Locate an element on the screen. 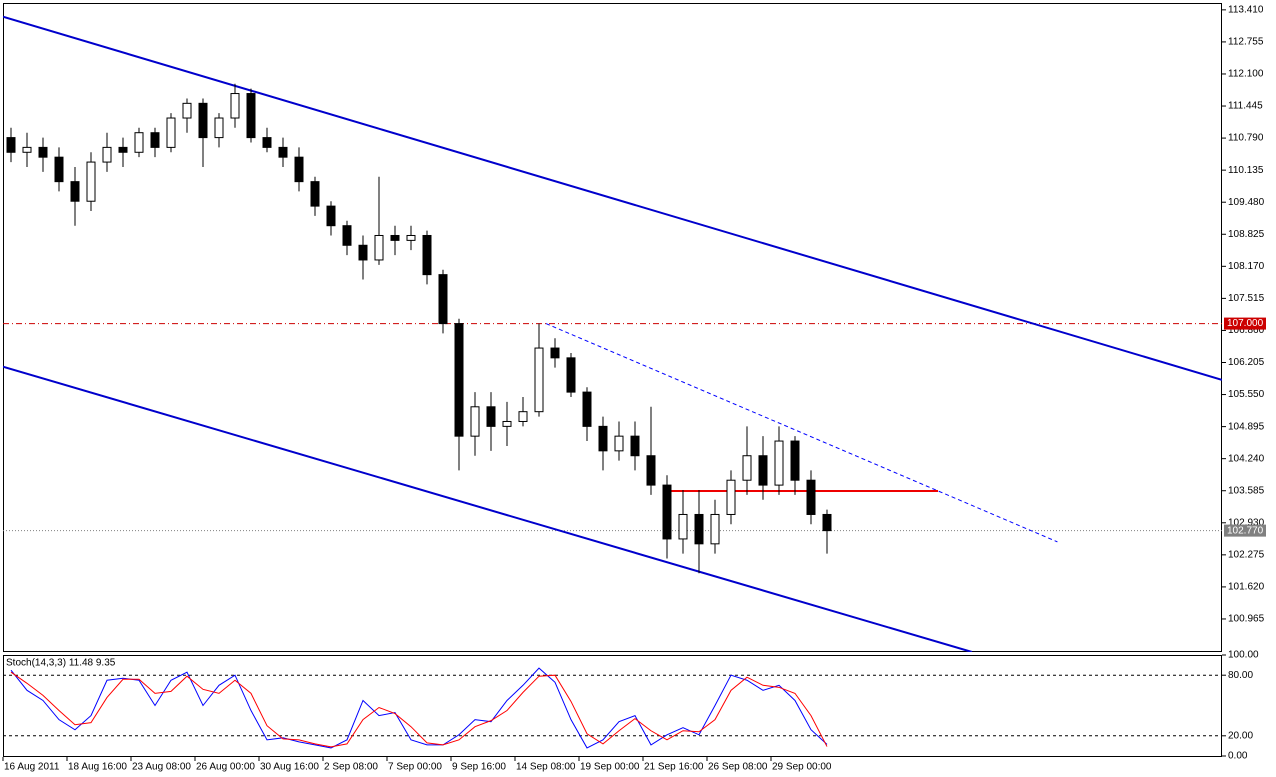 This screenshot has height=777, width=1276. y-tick-label: 102.930 is located at coordinates (1246, 522).